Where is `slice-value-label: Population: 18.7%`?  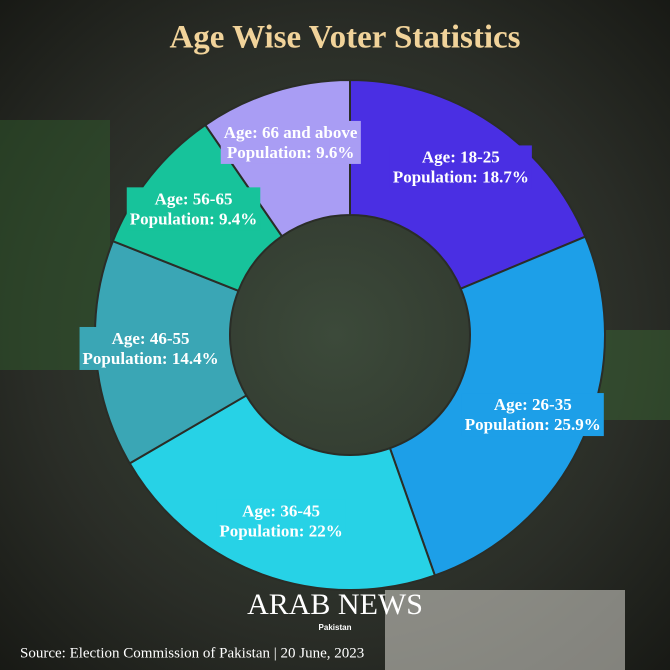 slice-value-label: Population: 18.7% is located at coordinates (461, 176).